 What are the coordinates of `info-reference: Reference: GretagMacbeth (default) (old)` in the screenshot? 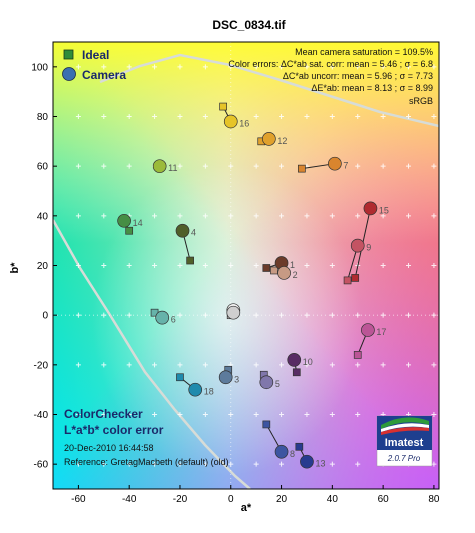 It's located at (146, 462).